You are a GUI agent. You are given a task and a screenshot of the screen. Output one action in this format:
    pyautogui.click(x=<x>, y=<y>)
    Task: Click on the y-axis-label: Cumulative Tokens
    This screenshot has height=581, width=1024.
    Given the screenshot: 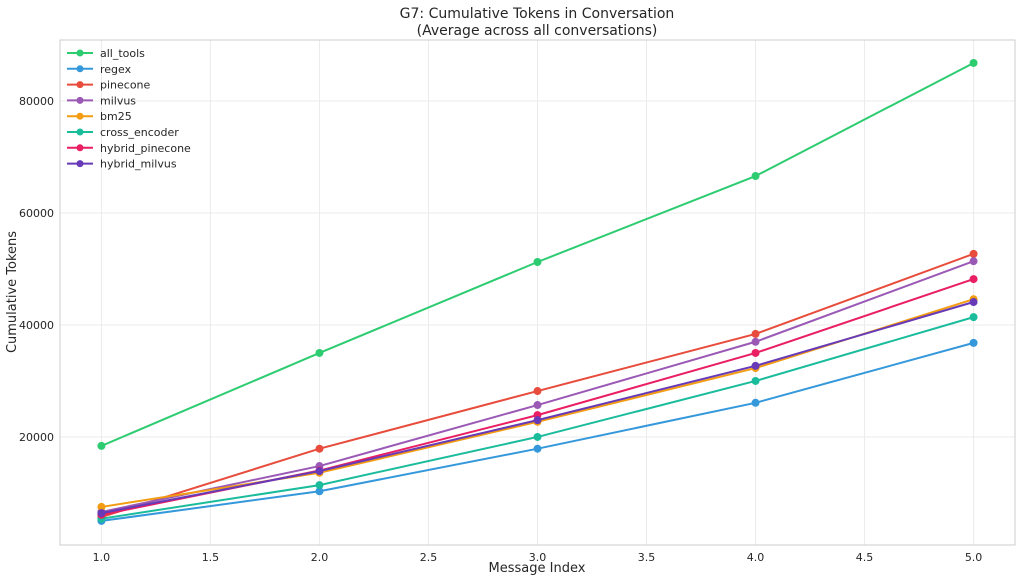 What is the action you would take?
    pyautogui.click(x=12, y=292)
    